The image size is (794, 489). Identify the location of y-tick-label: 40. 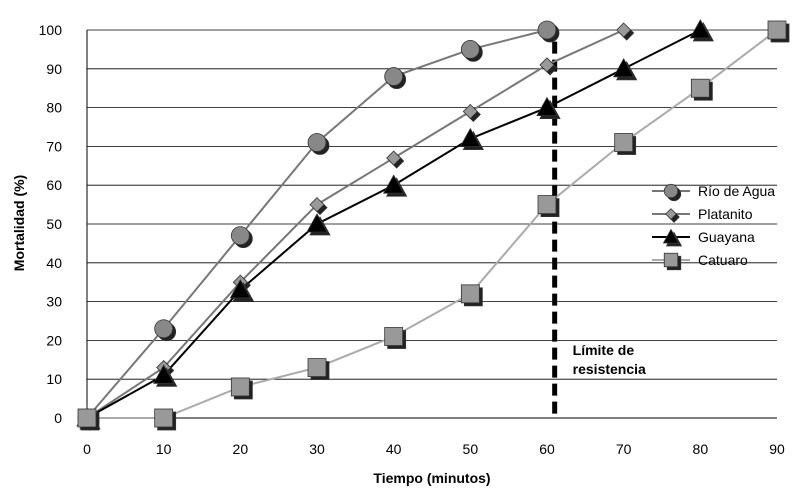
(54, 263).